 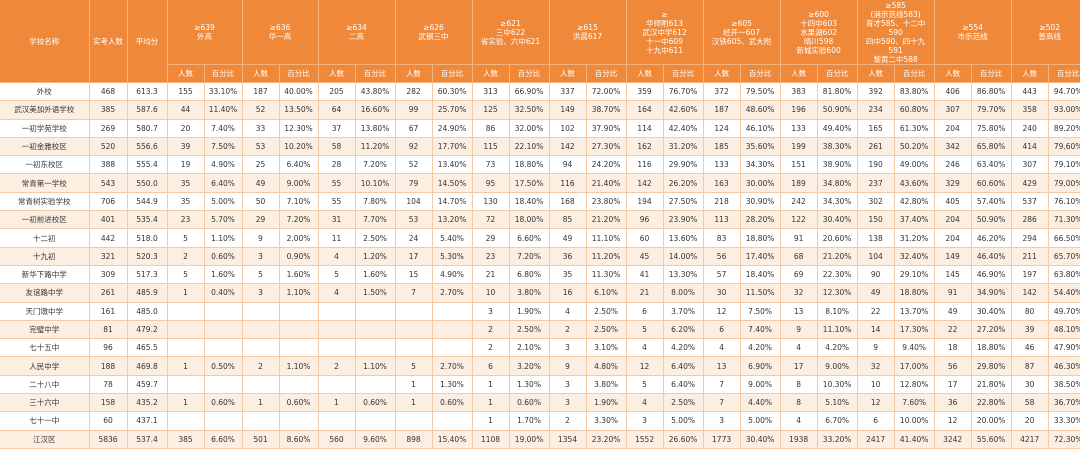 I want to click on table-cell: 17.00%, so click(x=914, y=366).